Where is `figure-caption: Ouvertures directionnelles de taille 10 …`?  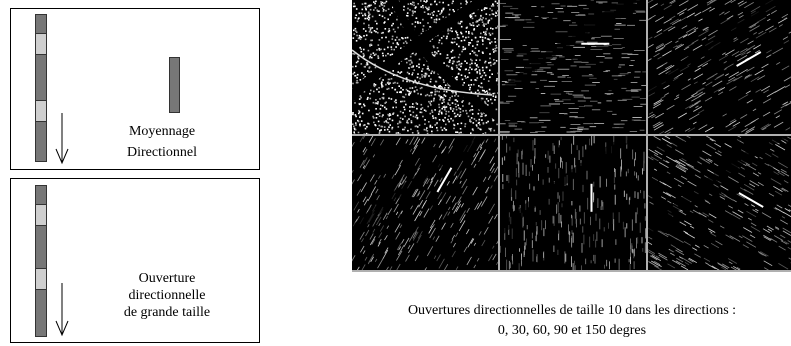 figure-caption: Ouvertures directionnelles de taille 10 … is located at coordinates (571, 321).